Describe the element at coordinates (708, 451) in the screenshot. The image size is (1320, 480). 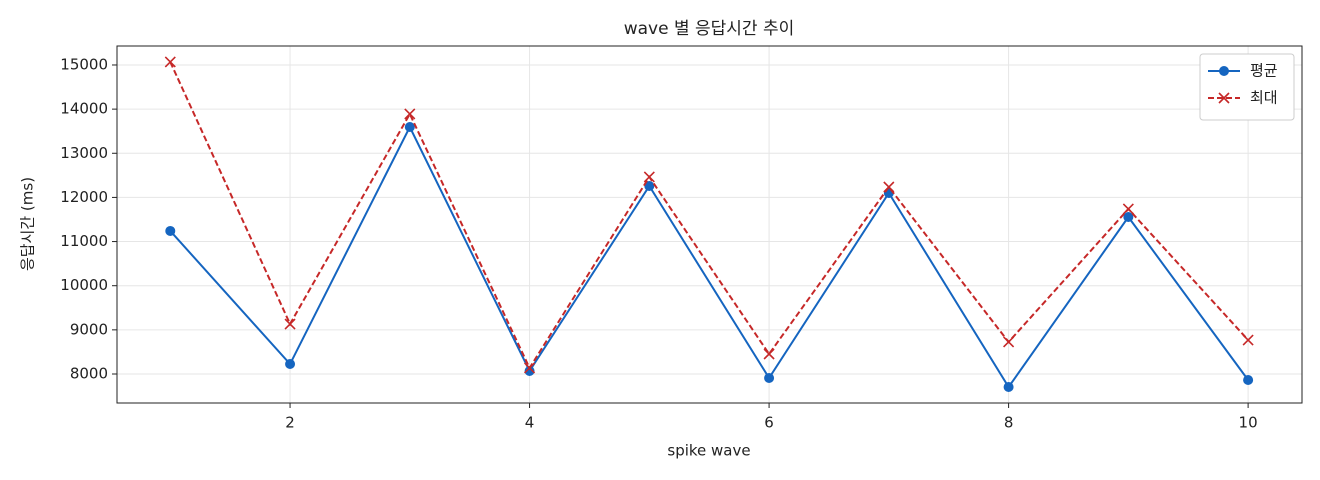
I see `x-axis-label: spike wave` at that location.